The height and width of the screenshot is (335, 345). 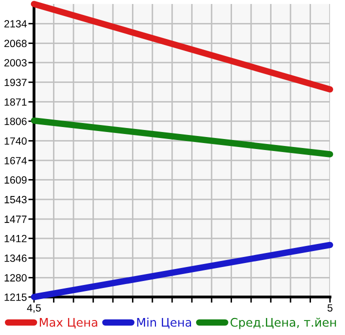 What do you see at coordinates (330, 308) in the screenshot?
I see `x-tick-label: 5` at bounding box center [330, 308].